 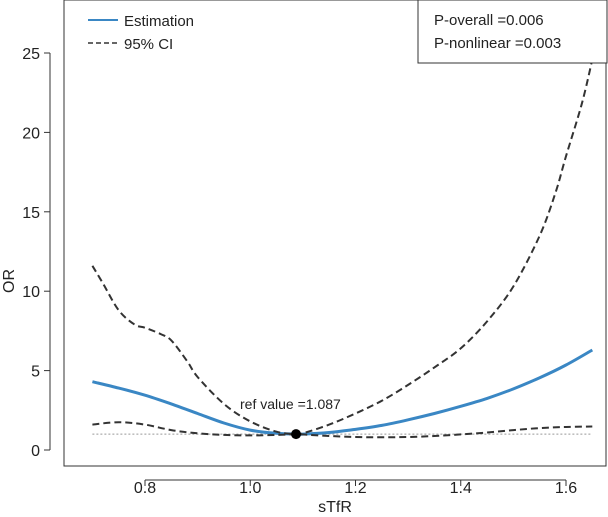 What do you see at coordinates (9, 281) in the screenshot?
I see `y-axis-title: OR` at bounding box center [9, 281].